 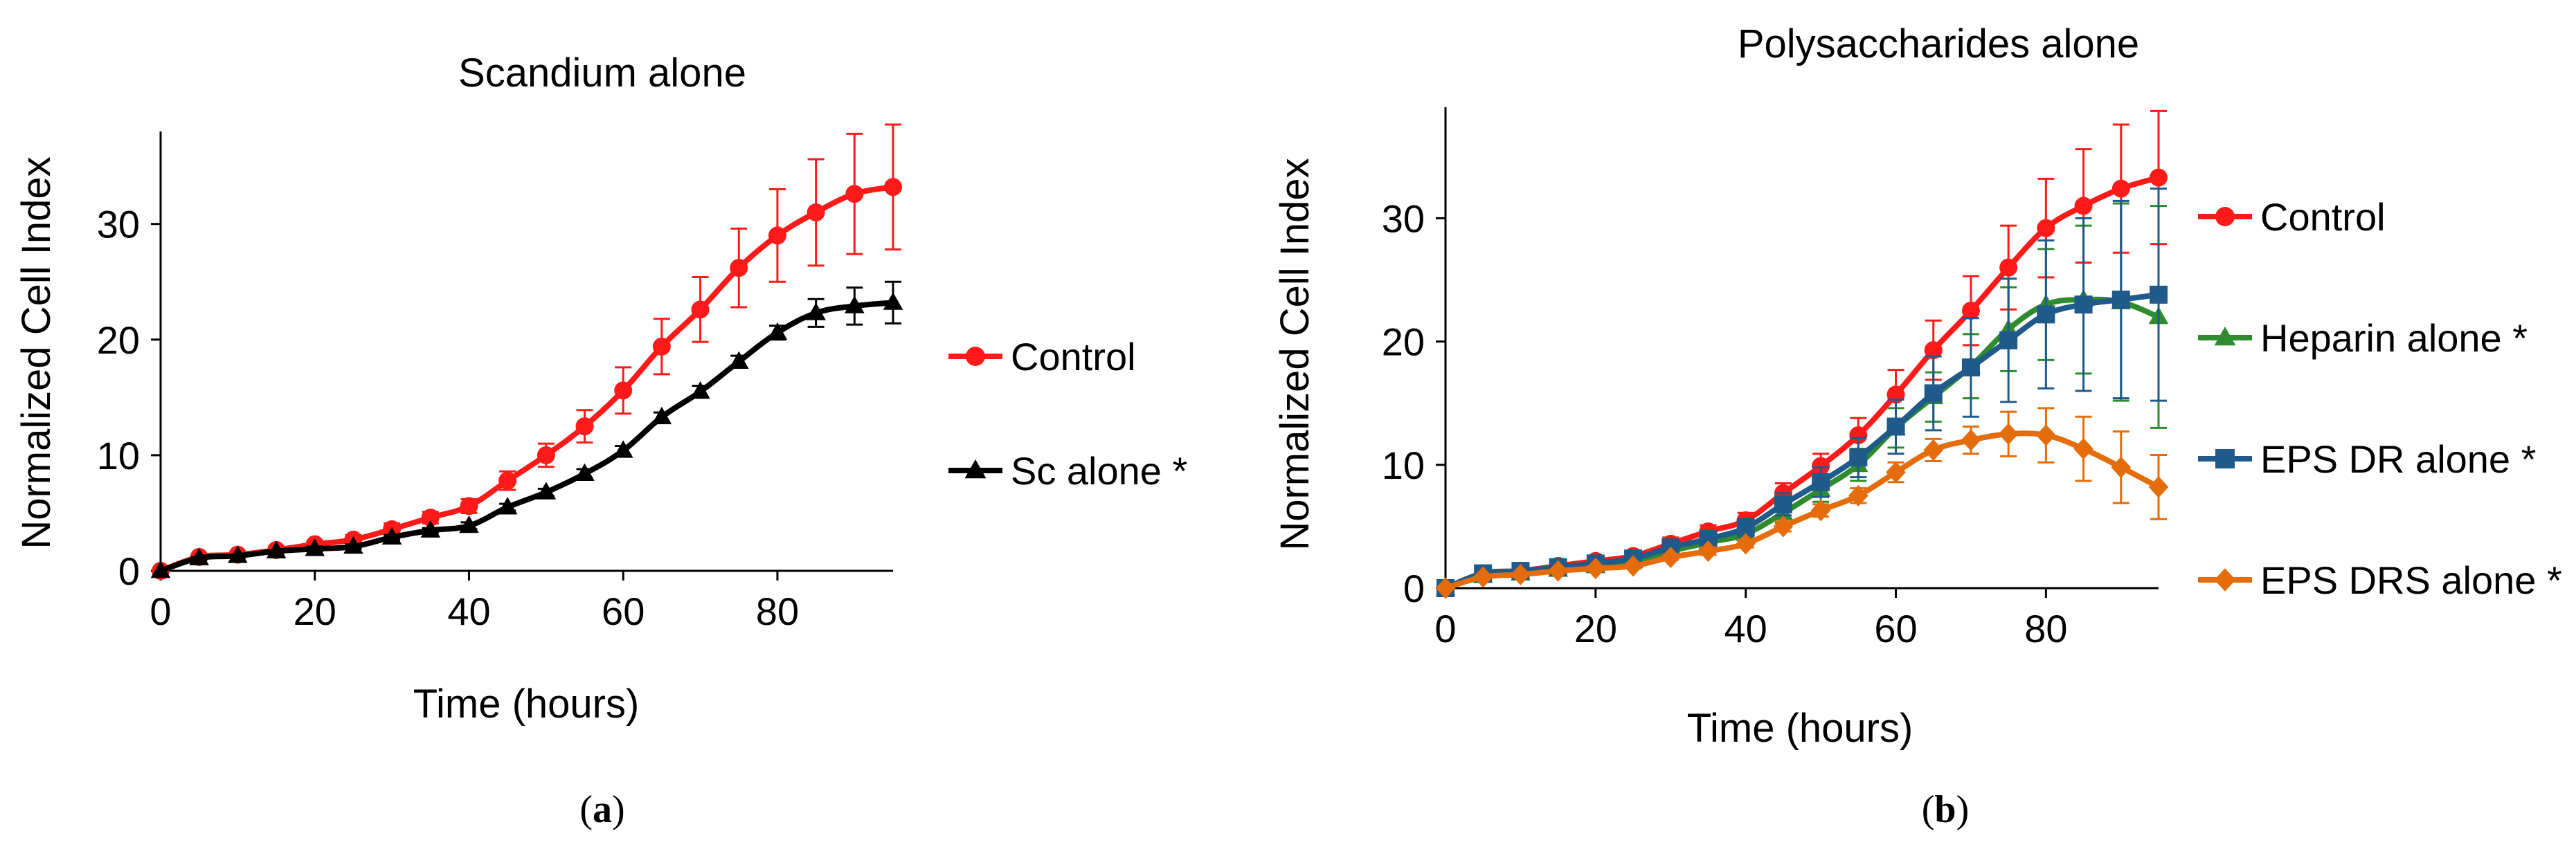 What do you see at coordinates (118, 340) in the screenshot?
I see `y-tick-label: 20` at bounding box center [118, 340].